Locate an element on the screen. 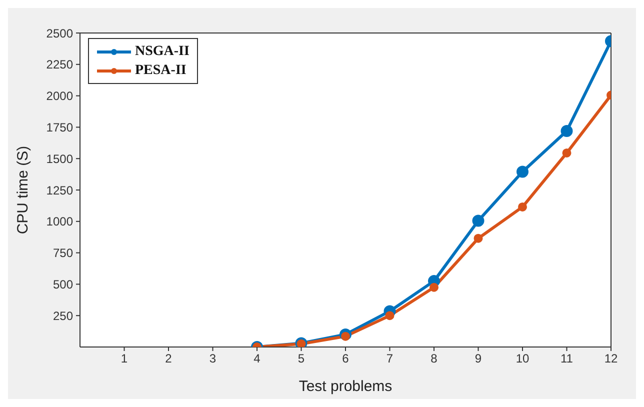 The width and height of the screenshot is (644, 407). x-tick-label: 6 is located at coordinates (346, 359).